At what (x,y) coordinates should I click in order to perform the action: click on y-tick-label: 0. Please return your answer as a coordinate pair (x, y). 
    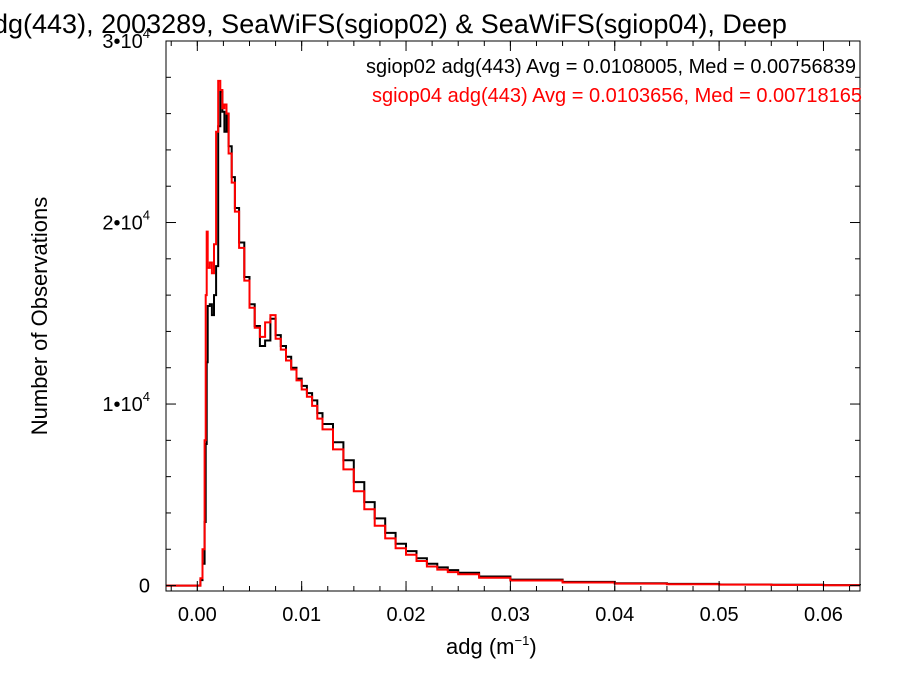
    Looking at the image, I should click on (144, 587).